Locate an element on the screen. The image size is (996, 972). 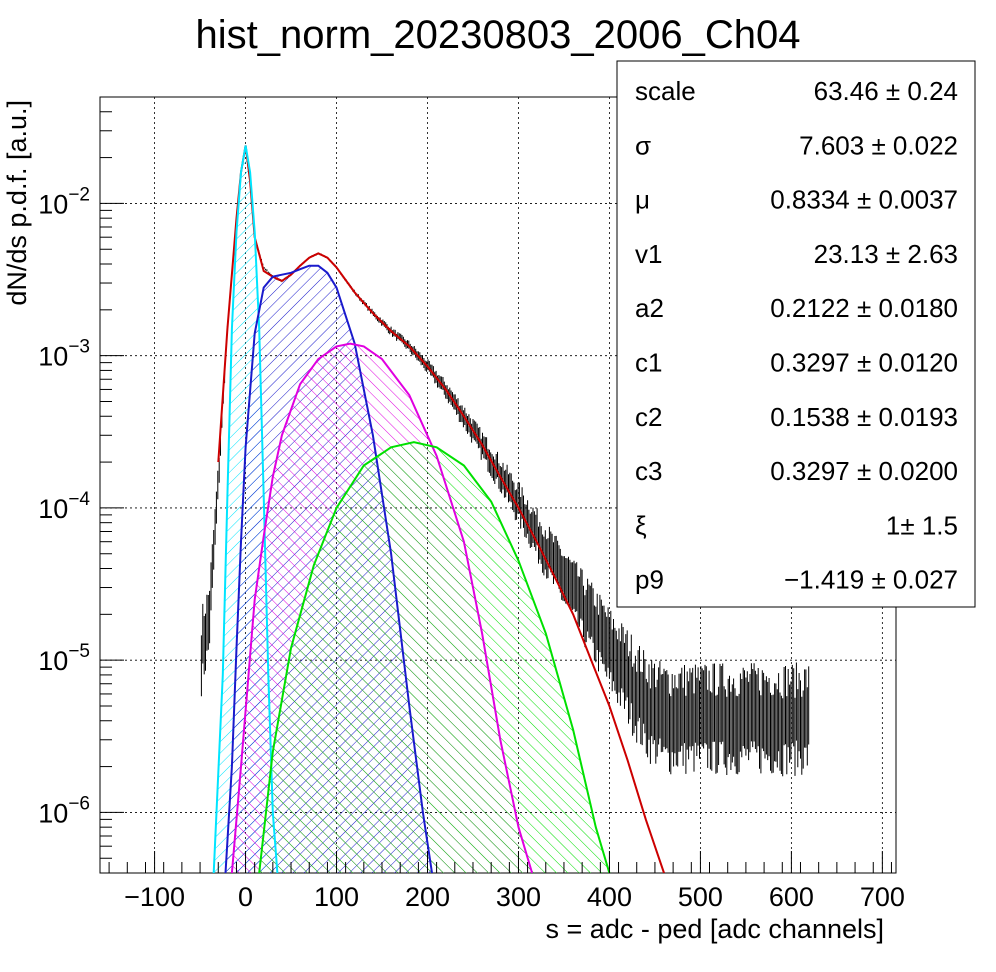
stats-param-value: 0.2122 ± 0.0180 is located at coordinates (864, 308).